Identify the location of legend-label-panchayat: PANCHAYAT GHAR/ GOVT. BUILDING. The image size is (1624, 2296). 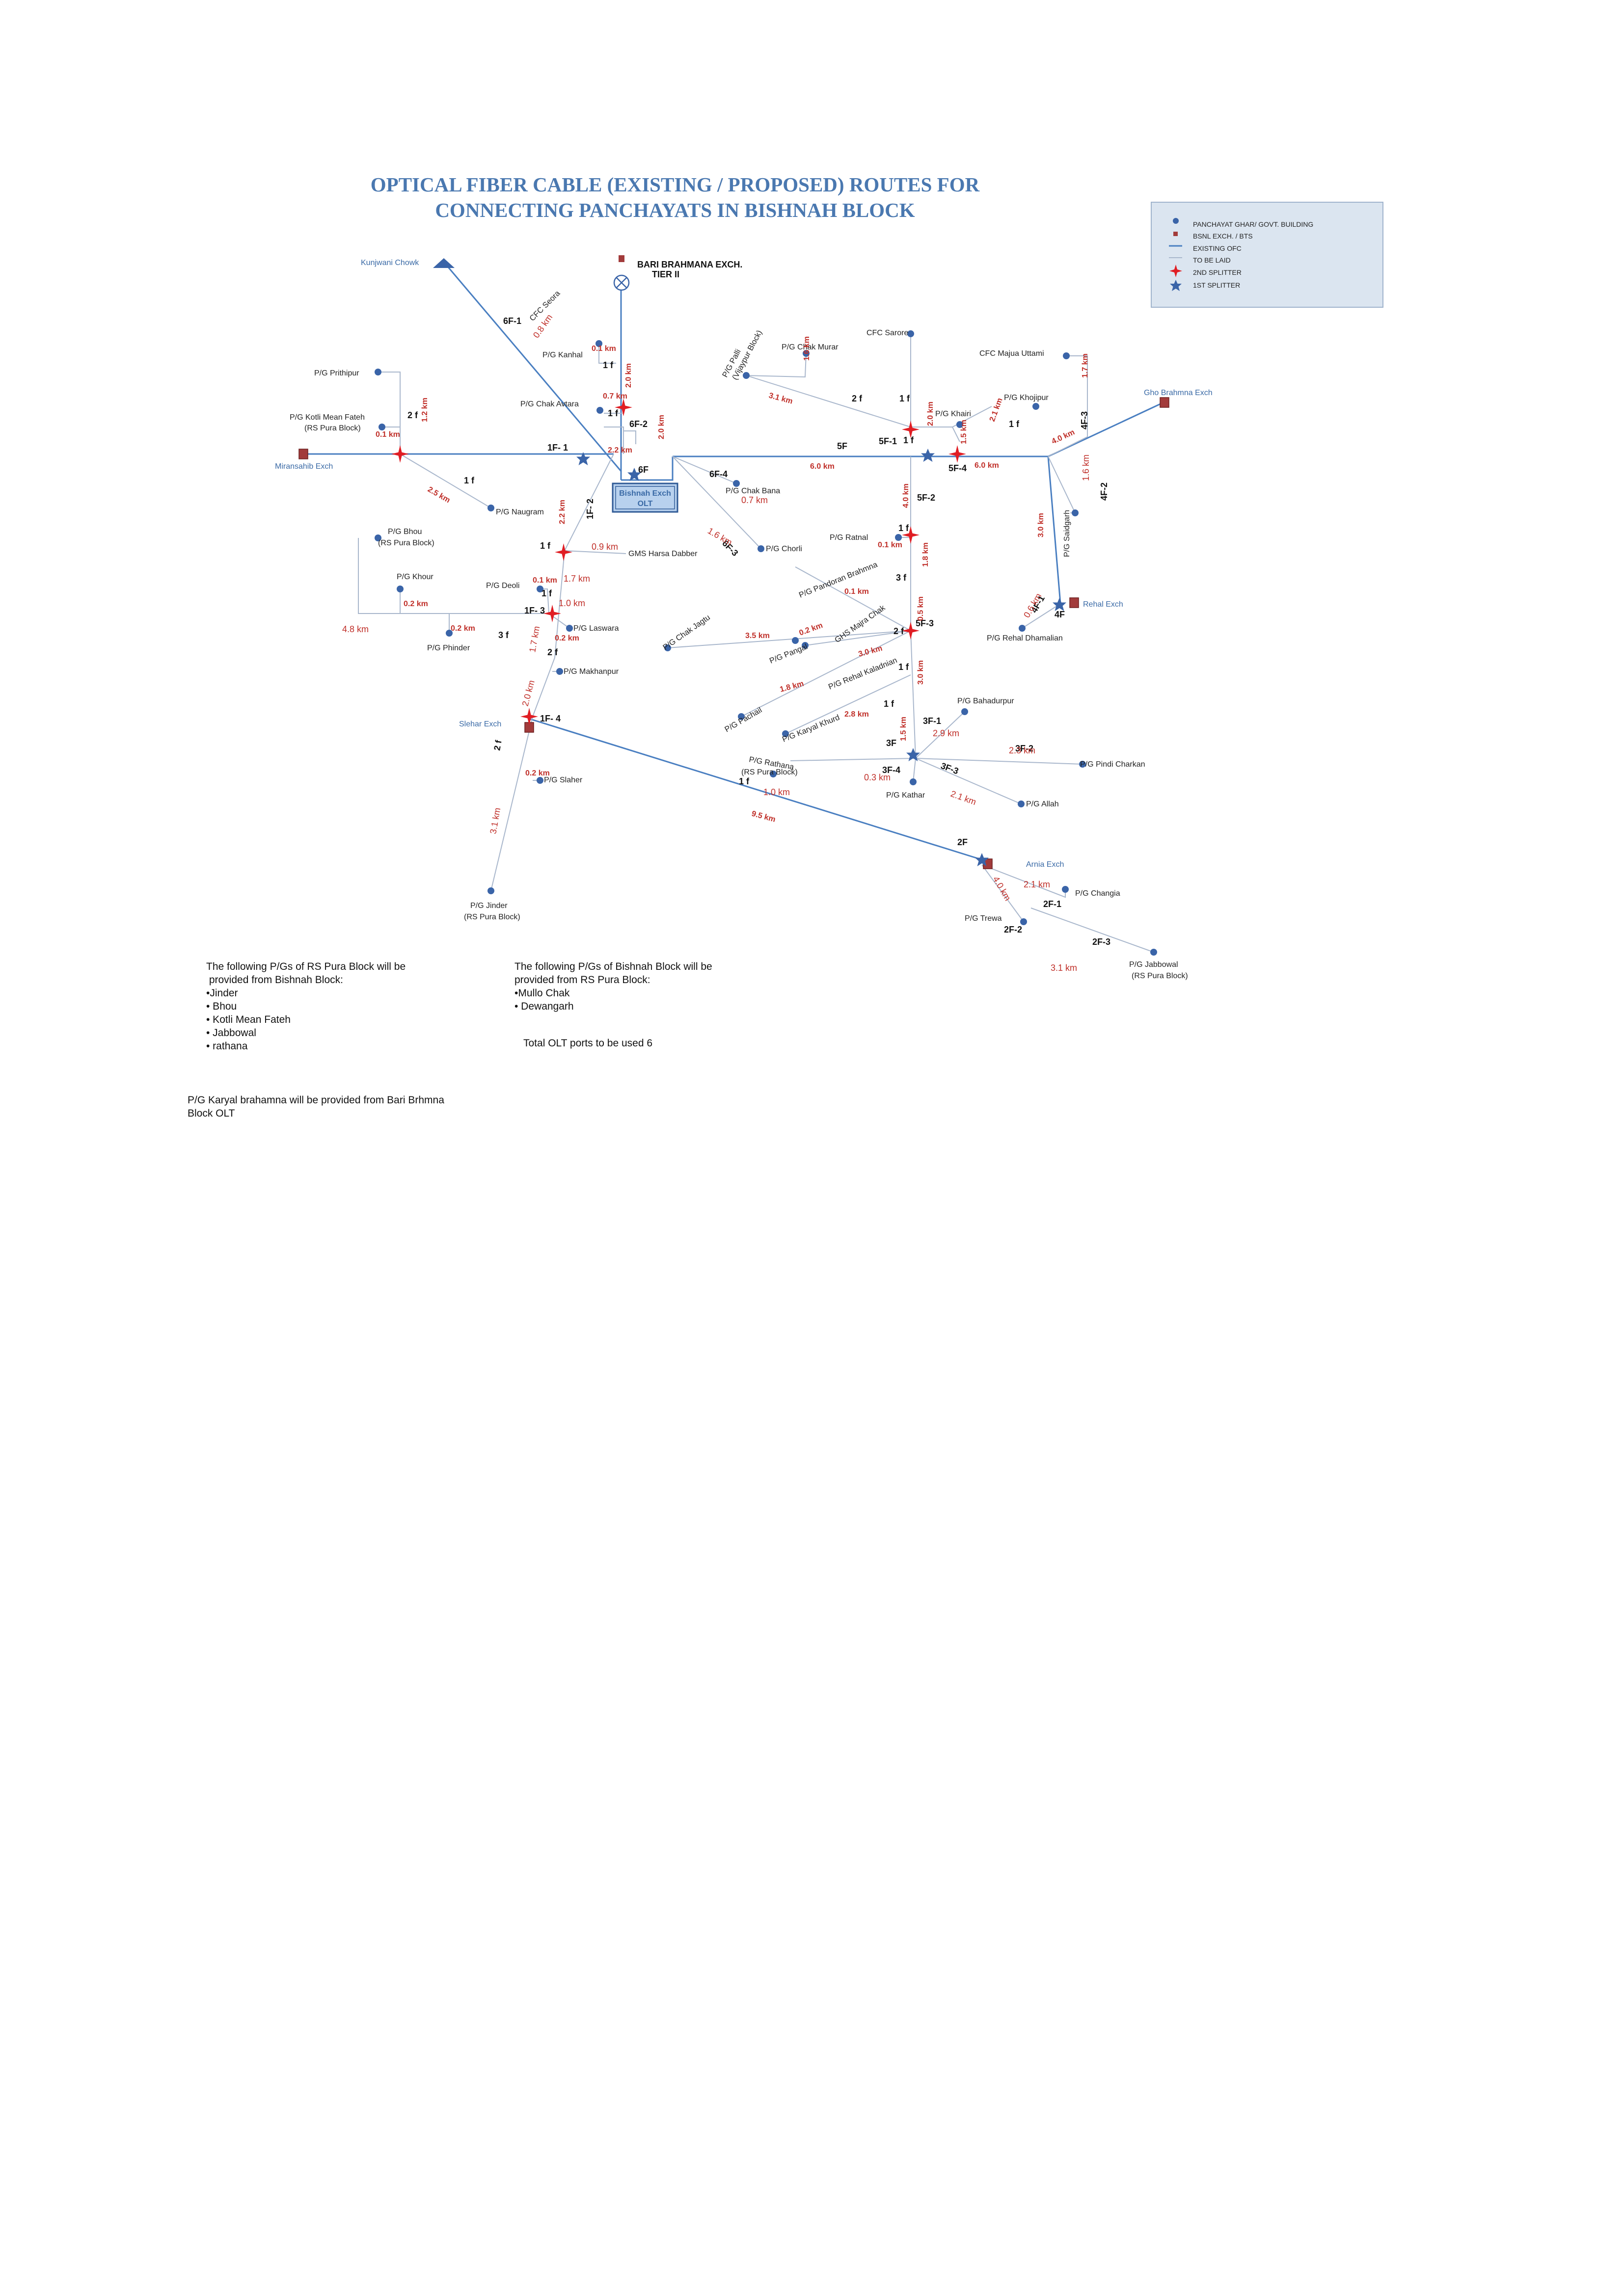
(1253, 224).